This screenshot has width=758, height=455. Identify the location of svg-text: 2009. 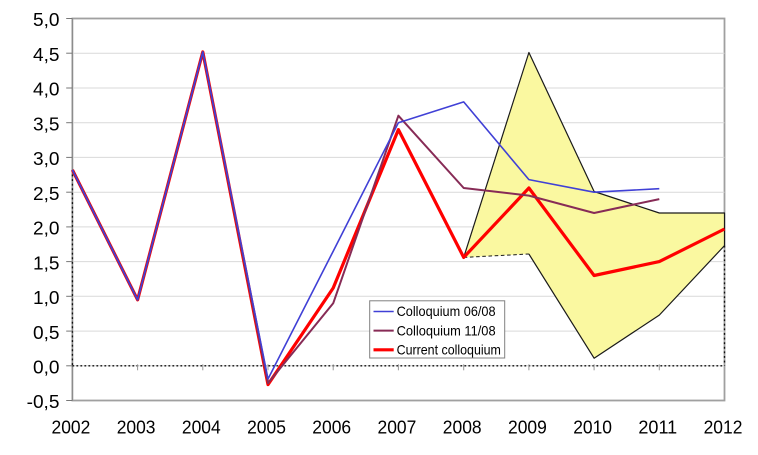
(527, 427).